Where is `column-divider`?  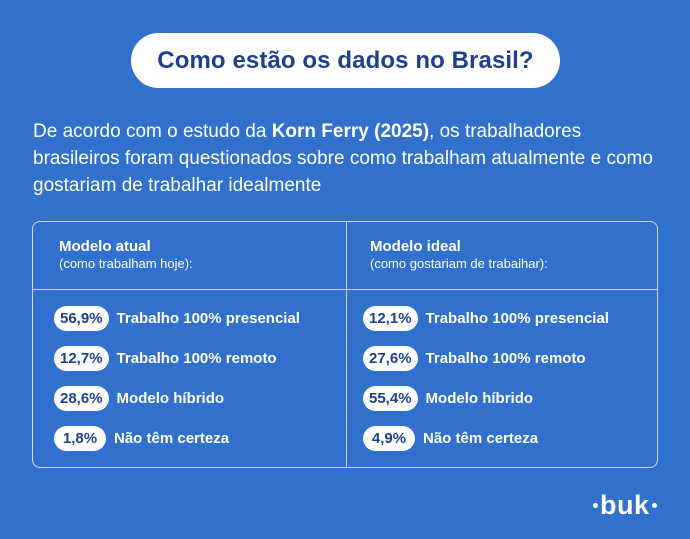
column-divider is located at coordinates (346, 344).